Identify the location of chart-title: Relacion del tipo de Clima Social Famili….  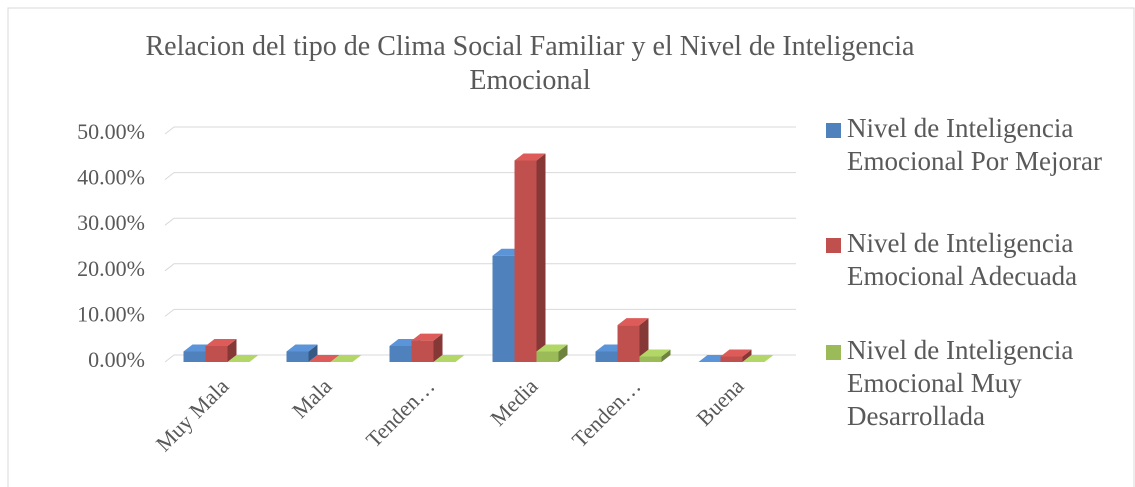
(530, 63).